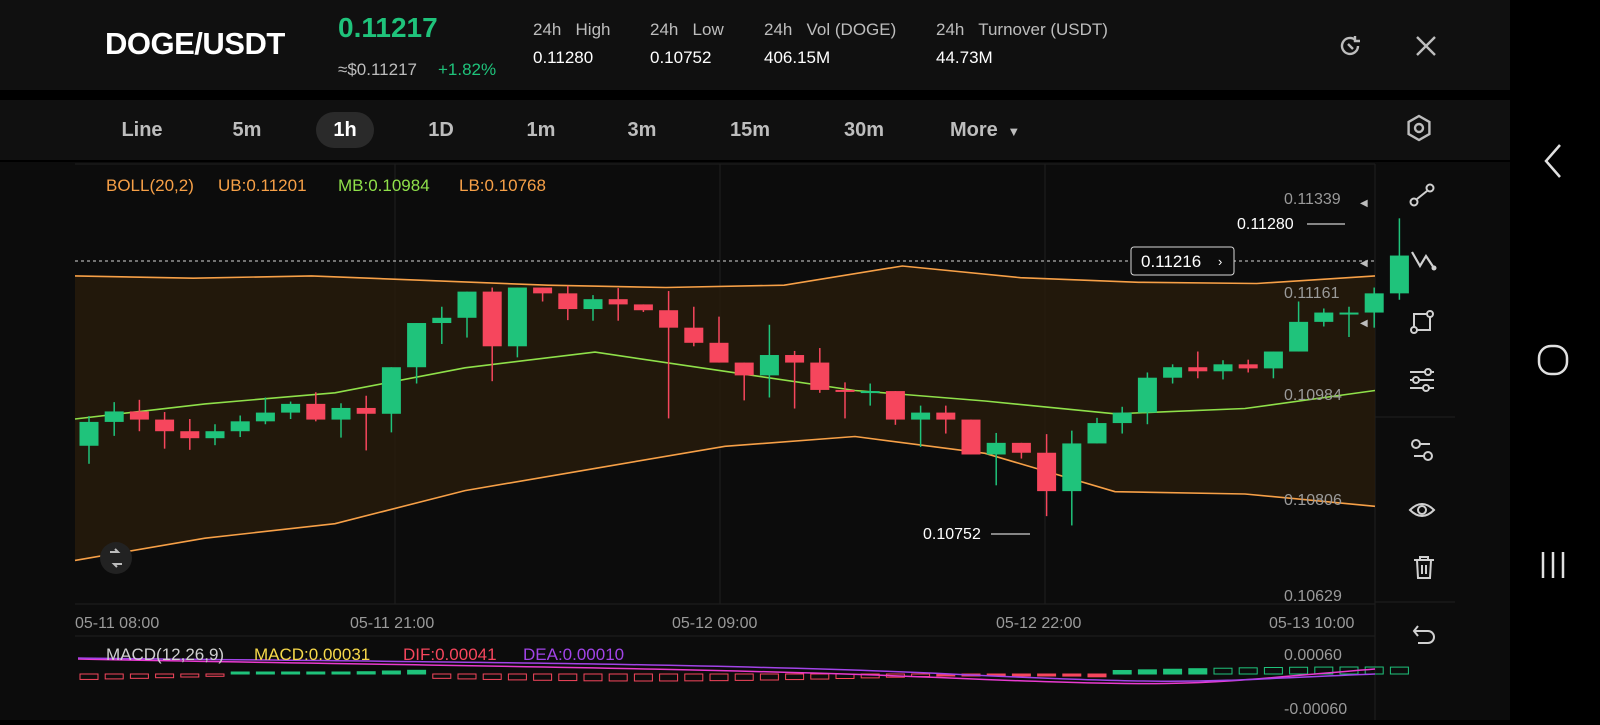 The width and height of the screenshot is (1600, 725). I want to click on last-price: 0.11217, so click(388, 27).